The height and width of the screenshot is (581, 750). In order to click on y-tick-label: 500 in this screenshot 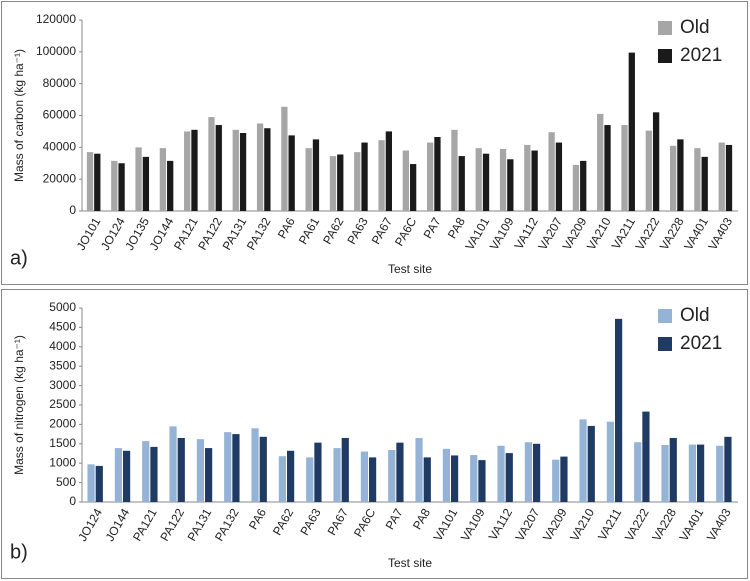, I will do `click(66, 482)`.